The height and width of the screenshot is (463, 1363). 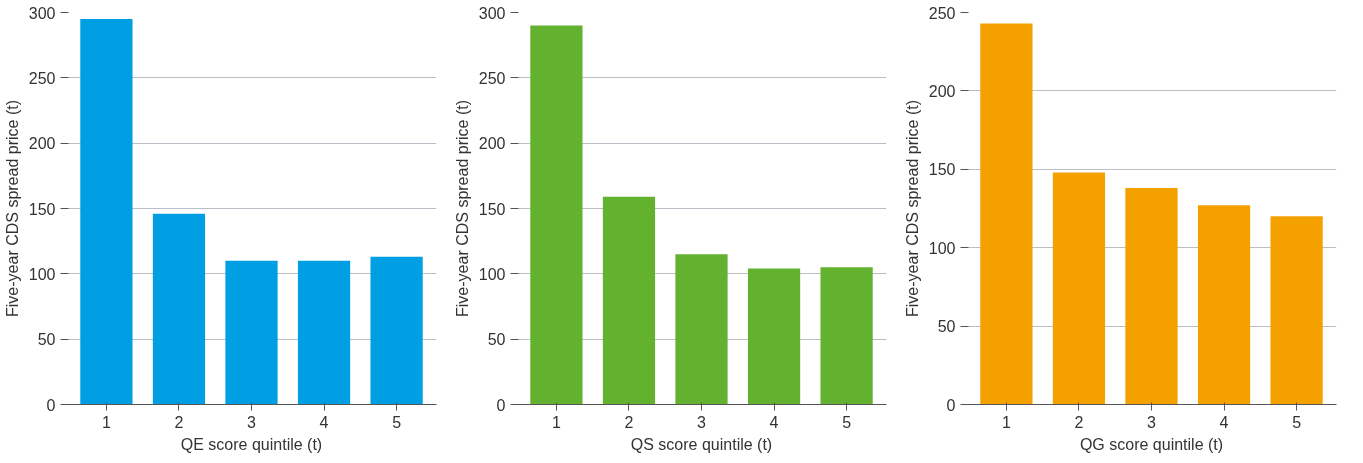 I want to click on x-axis-title: QG score quintile (t), so click(x=1151, y=444).